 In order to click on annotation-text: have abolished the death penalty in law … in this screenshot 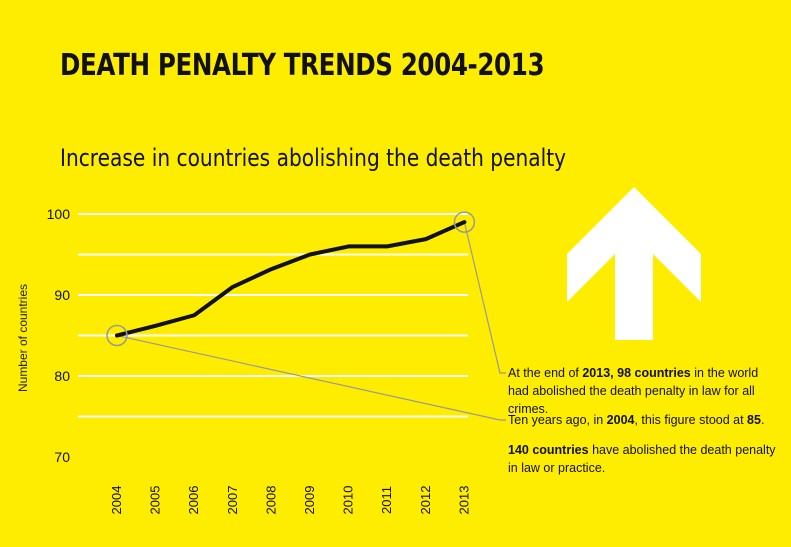, I will do `click(642, 459)`.